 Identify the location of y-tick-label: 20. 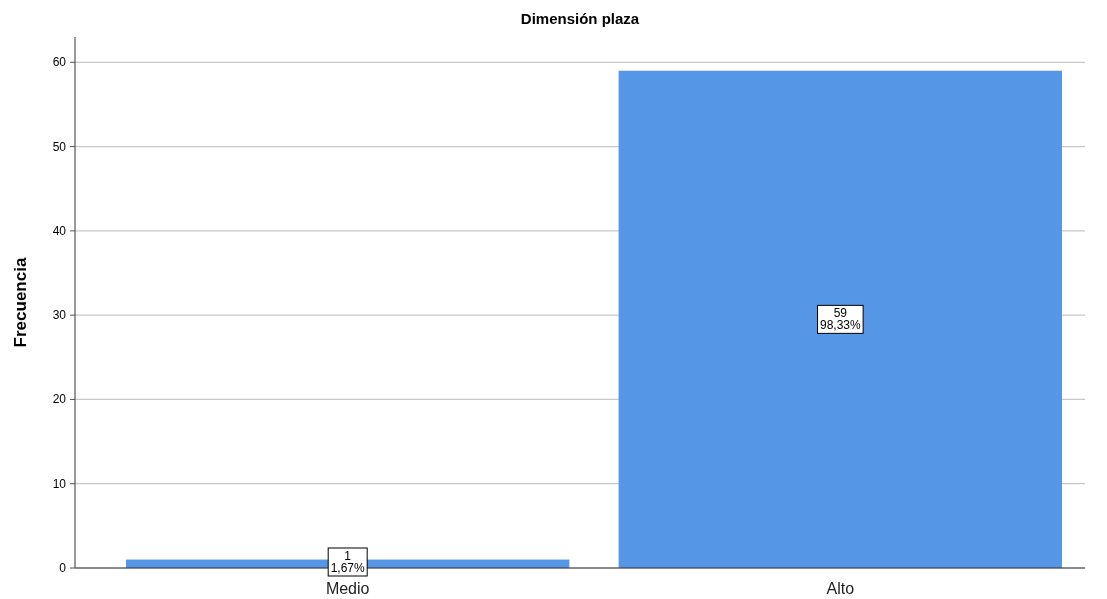
(59, 399).